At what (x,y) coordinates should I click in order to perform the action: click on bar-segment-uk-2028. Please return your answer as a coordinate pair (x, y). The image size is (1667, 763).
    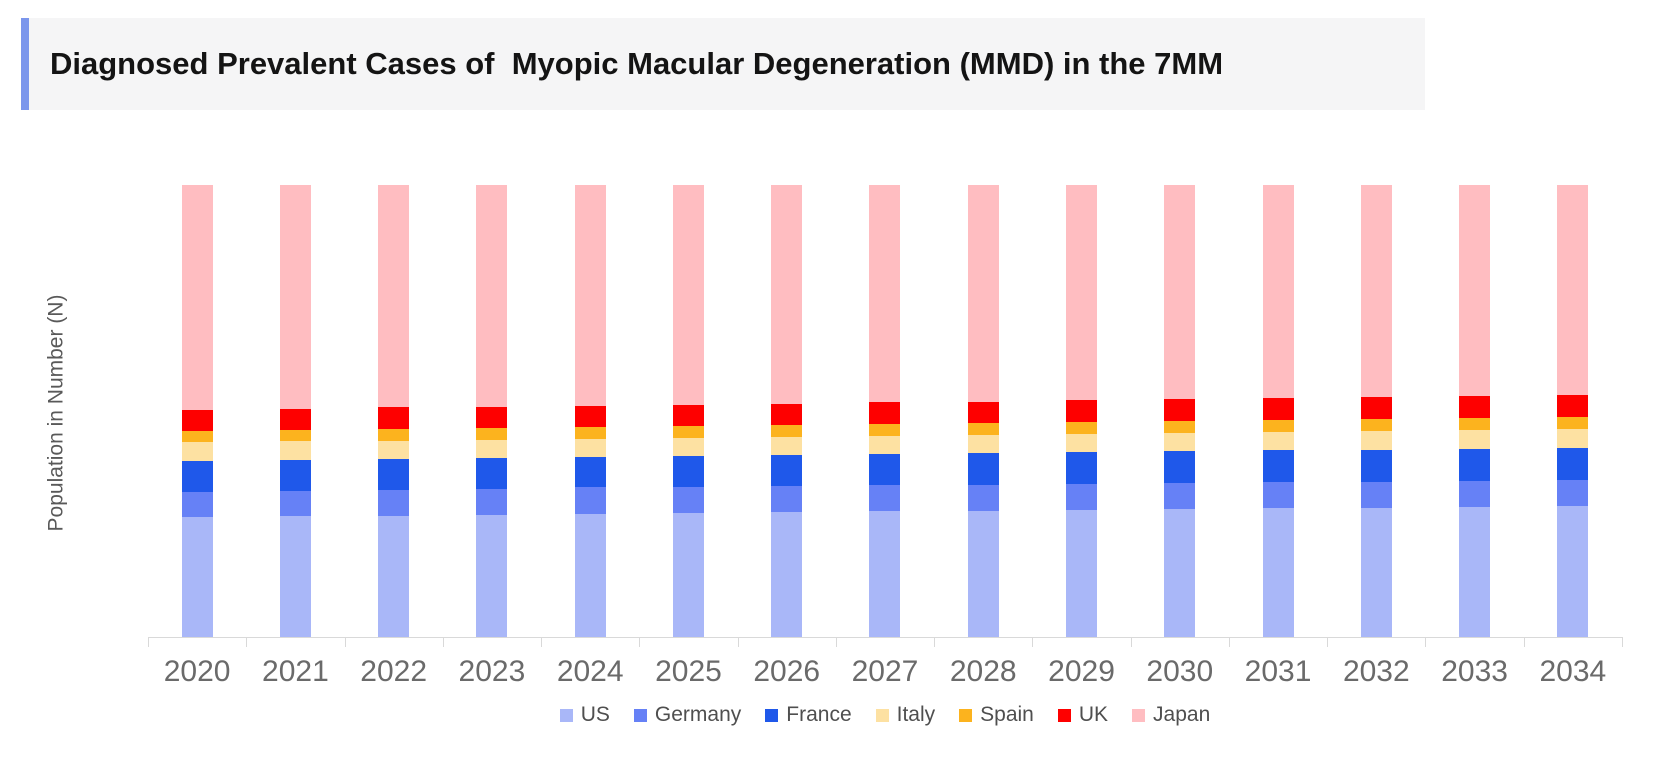
    Looking at the image, I should click on (983, 412).